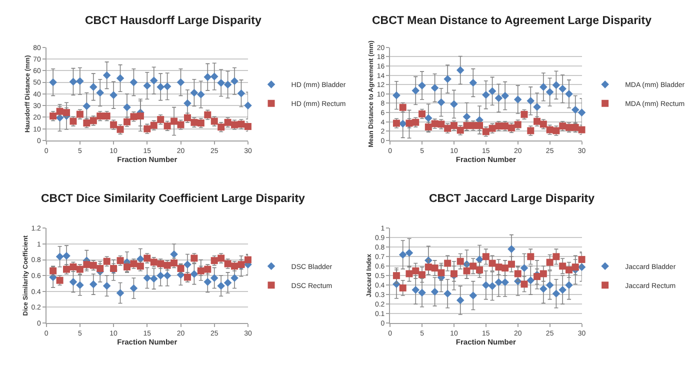 Image resolution: width=696 pixels, height=375 pixels. I want to click on chart-title: CBCT Hausdorff Large Disparity, so click(173, 21).